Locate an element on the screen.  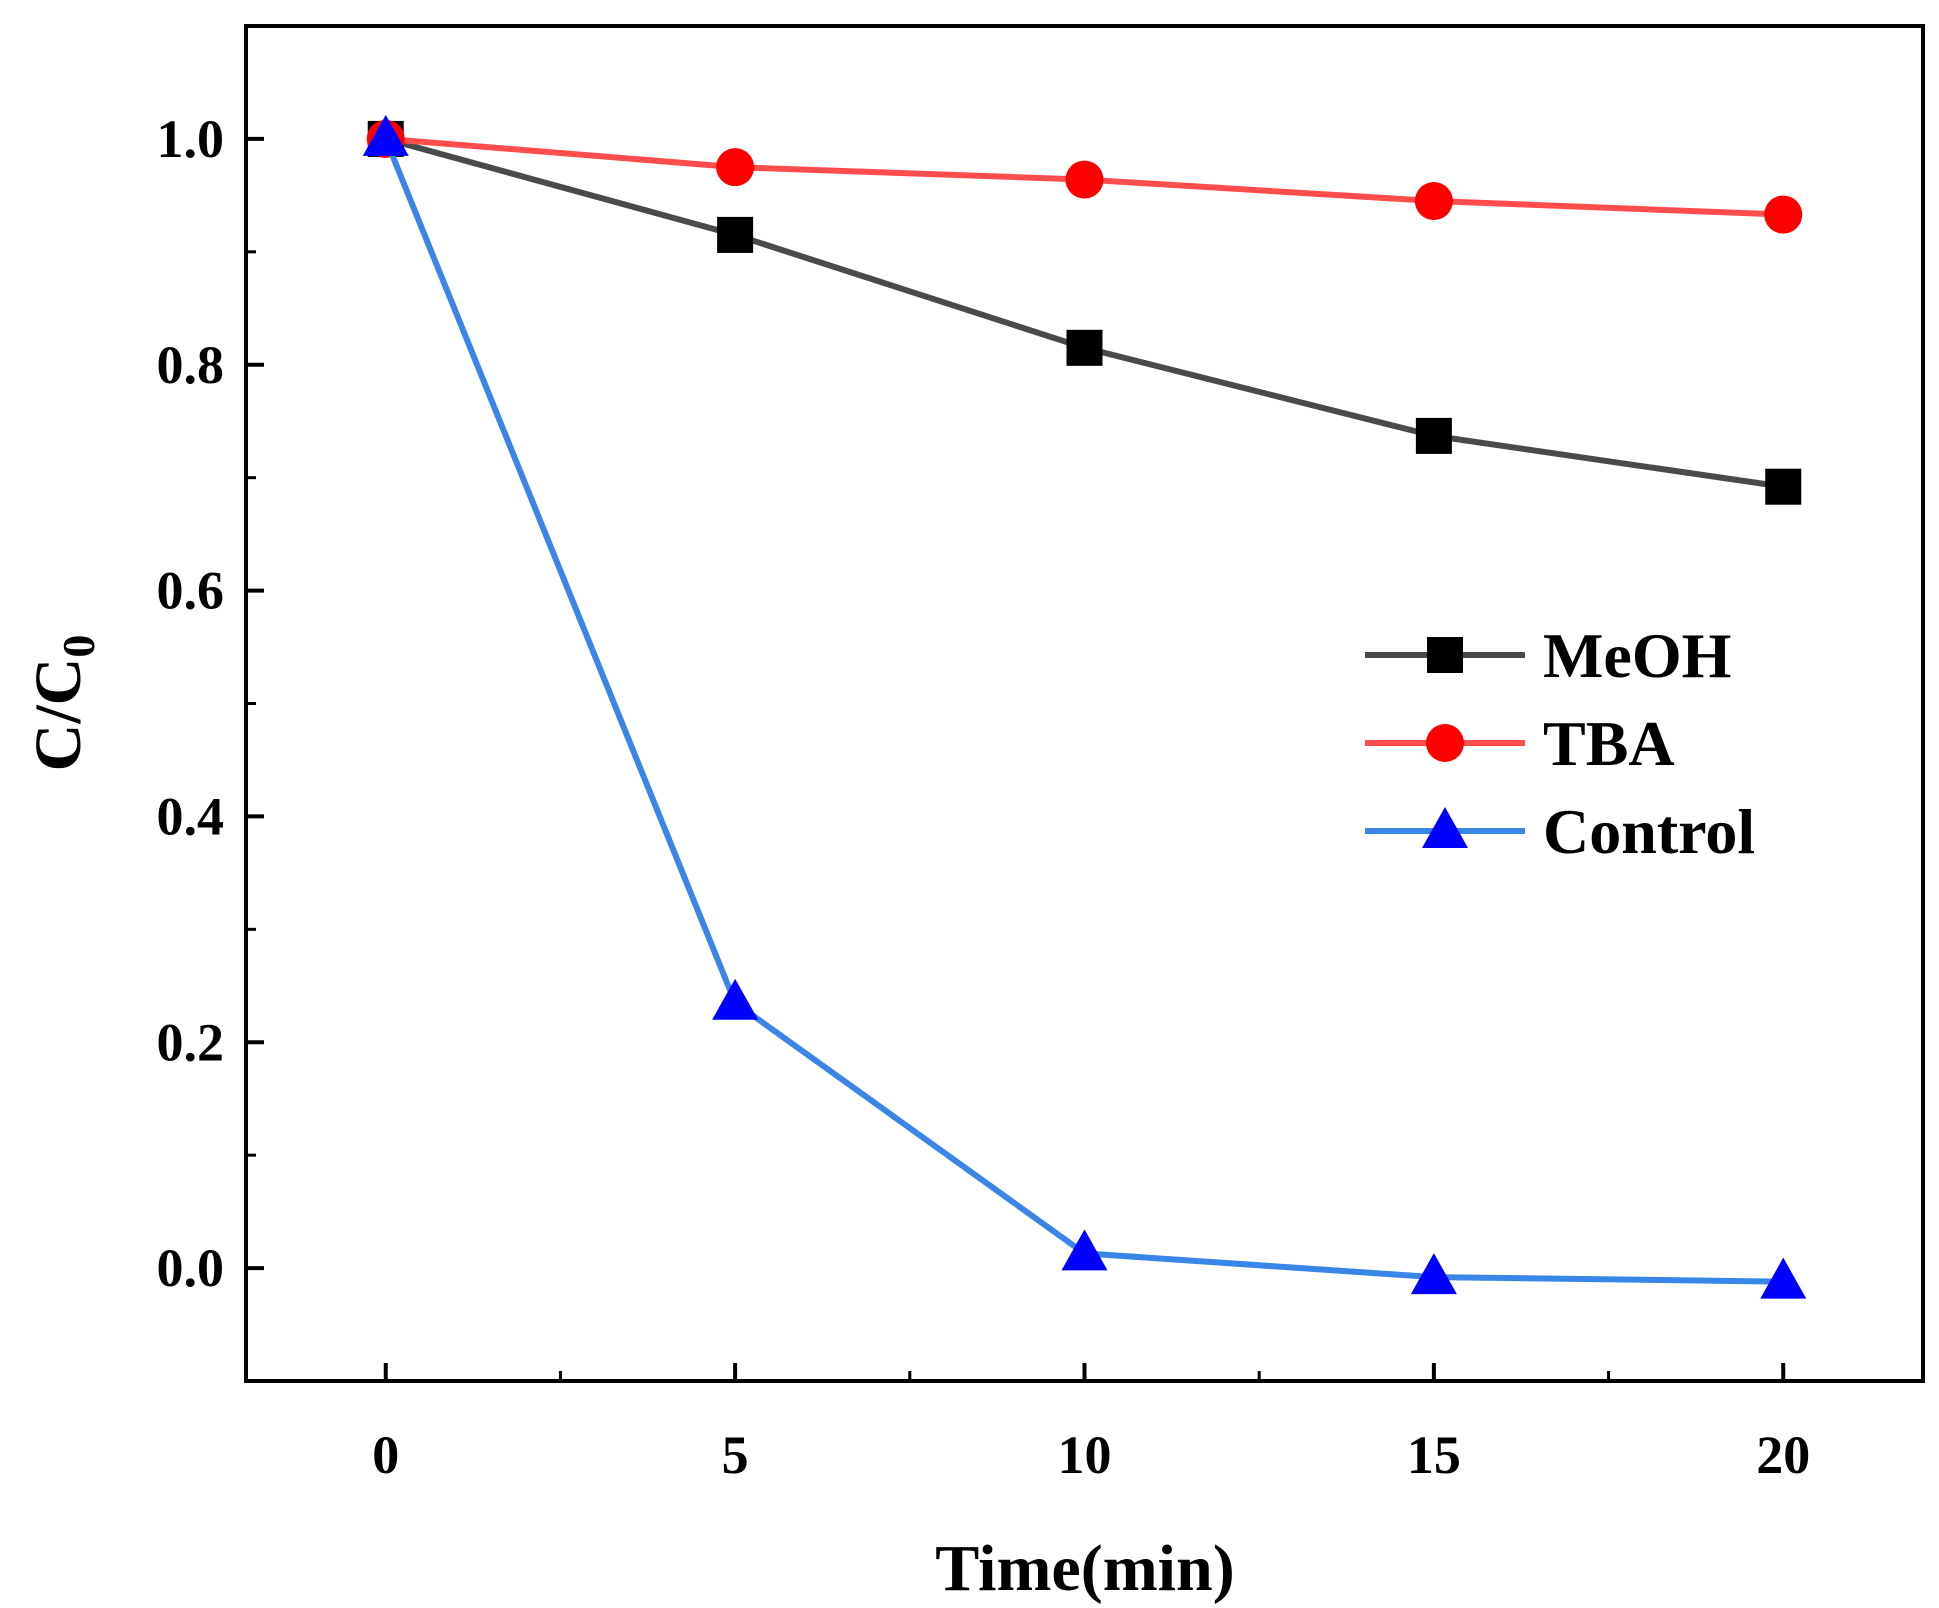
x-tick-label: 5 is located at coordinates (735, 1455).